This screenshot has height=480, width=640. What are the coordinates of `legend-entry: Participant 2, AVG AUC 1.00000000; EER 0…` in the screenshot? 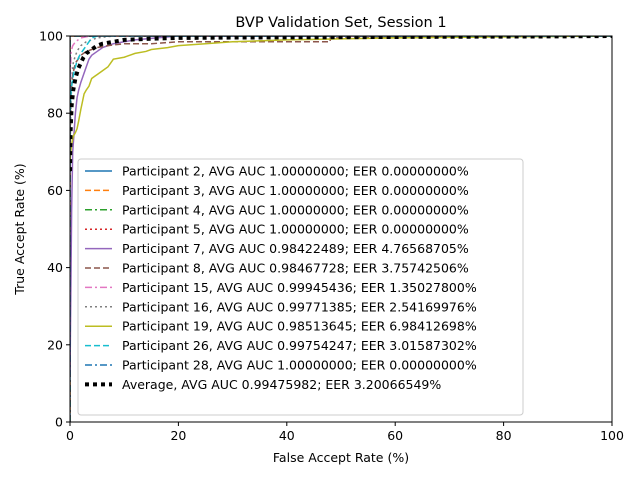 It's located at (295, 171).